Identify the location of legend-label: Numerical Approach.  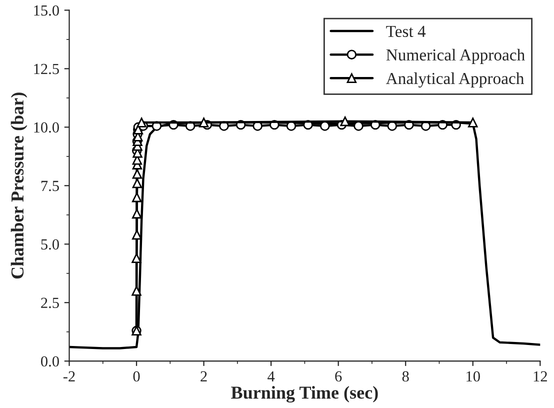
(455, 56).